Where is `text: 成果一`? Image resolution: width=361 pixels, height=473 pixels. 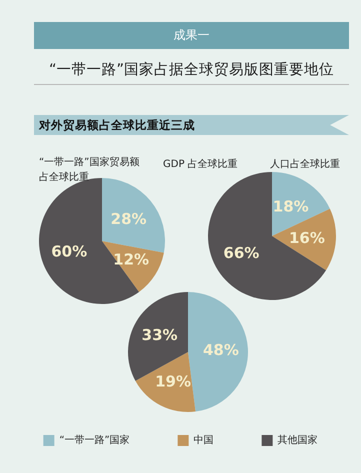
text: 成果一 is located at coordinates (191, 35).